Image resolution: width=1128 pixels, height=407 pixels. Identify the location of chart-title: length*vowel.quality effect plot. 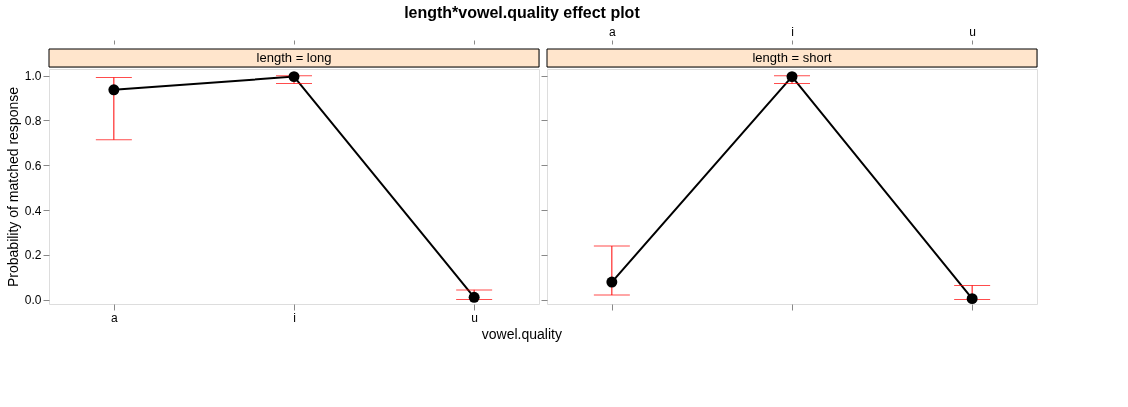
(522, 12).